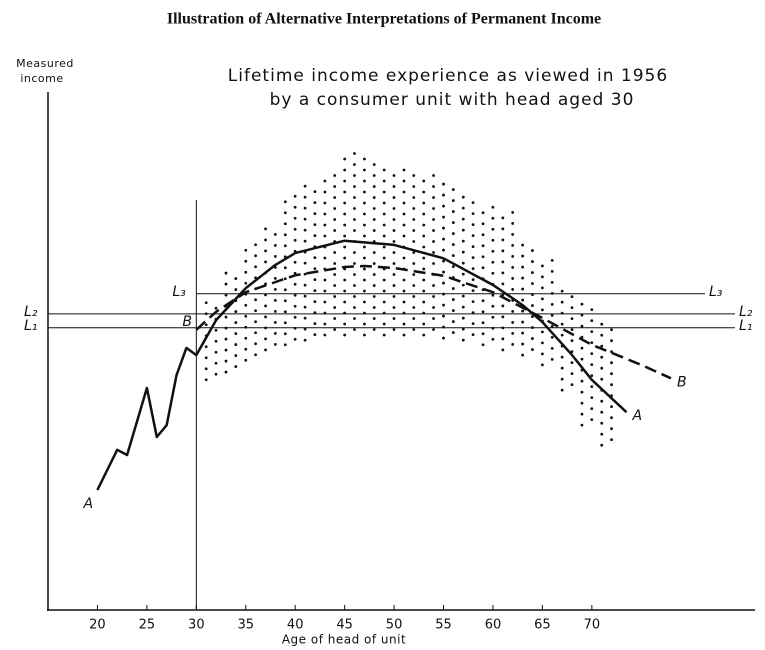  I want to click on x-tick-label: 25, so click(147, 625).